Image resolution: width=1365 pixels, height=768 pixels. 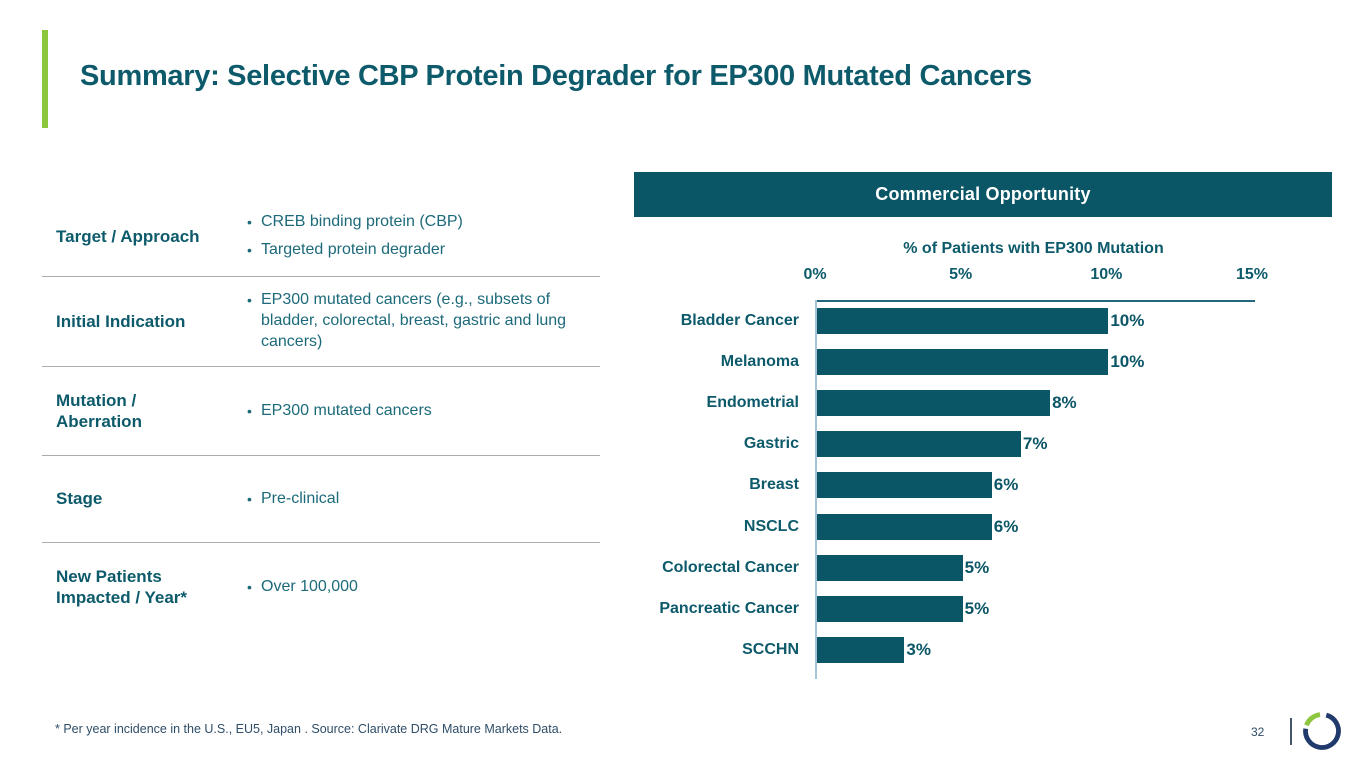 I want to click on table-row: Stage • Pre-clinical, so click(x=321, y=499).